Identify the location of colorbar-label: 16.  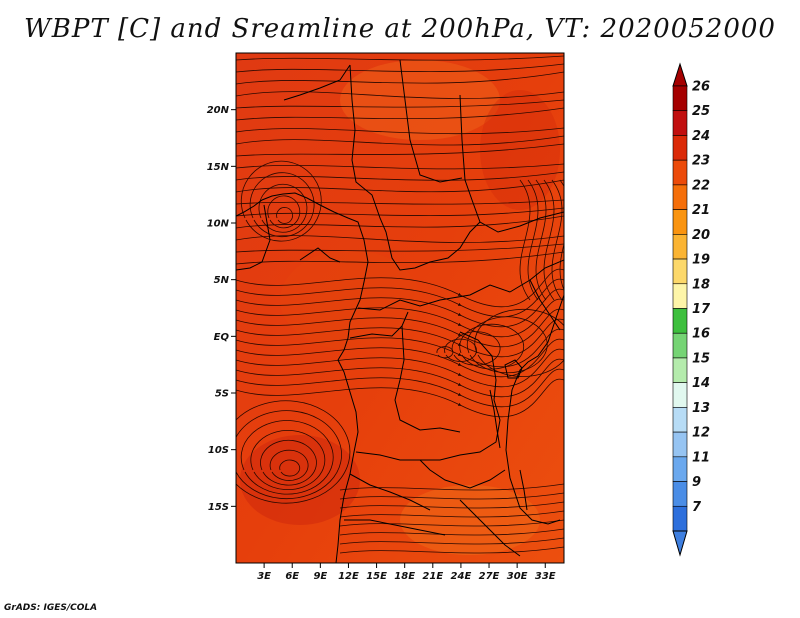
(701, 334).